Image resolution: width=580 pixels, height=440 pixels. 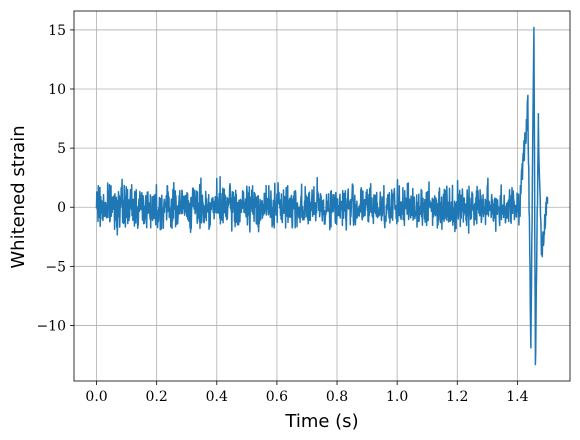 What do you see at coordinates (517, 397) in the screenshot?
I see `x-tick-label: 1.4` at bounding box center [517, 397].